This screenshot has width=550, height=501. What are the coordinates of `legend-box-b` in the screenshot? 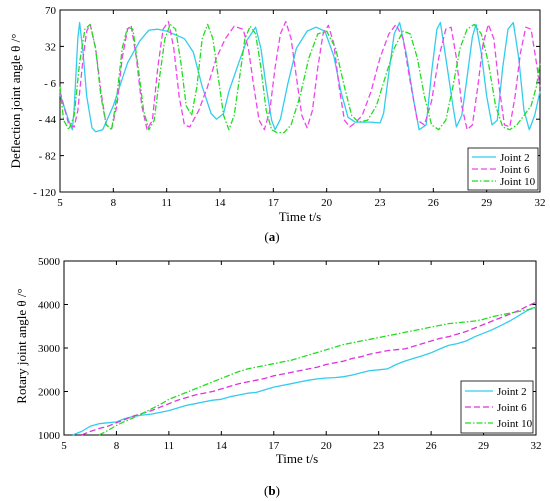 It's located at (497, 407).